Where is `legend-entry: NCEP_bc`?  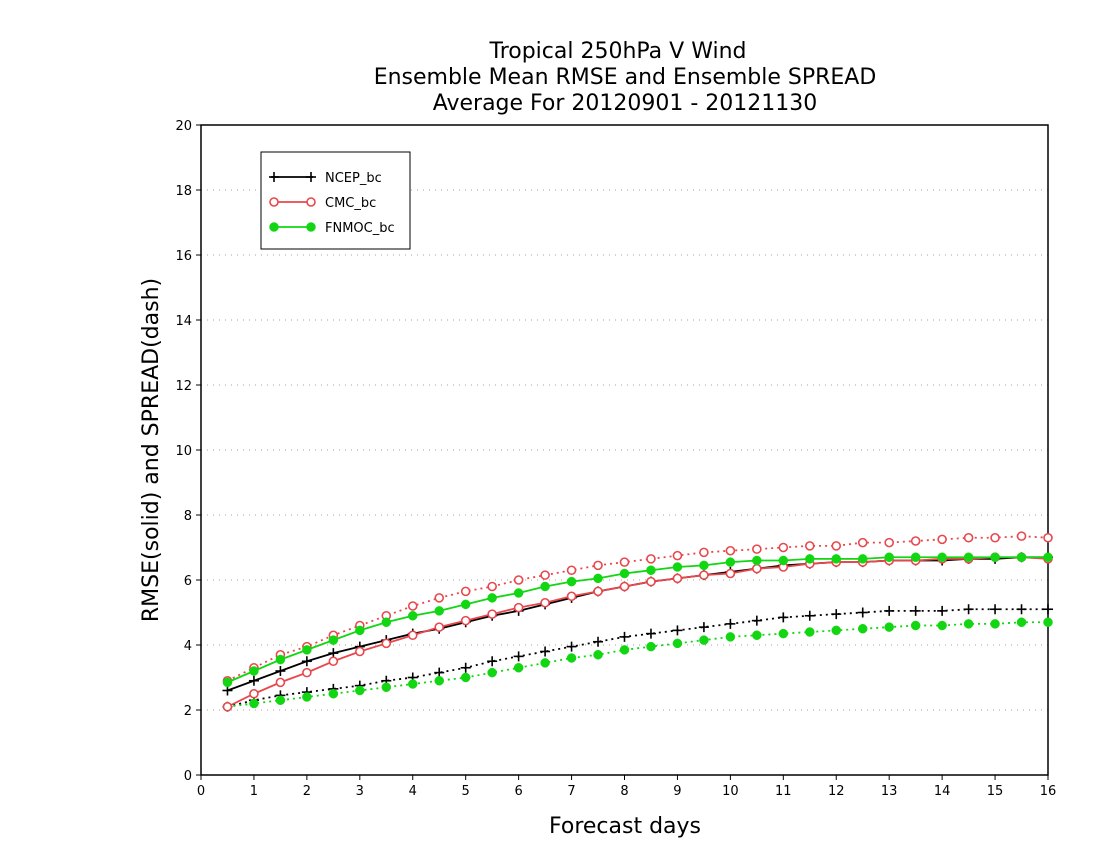 legend-entry: NCEP_bc is located at coordinates (325, 178).